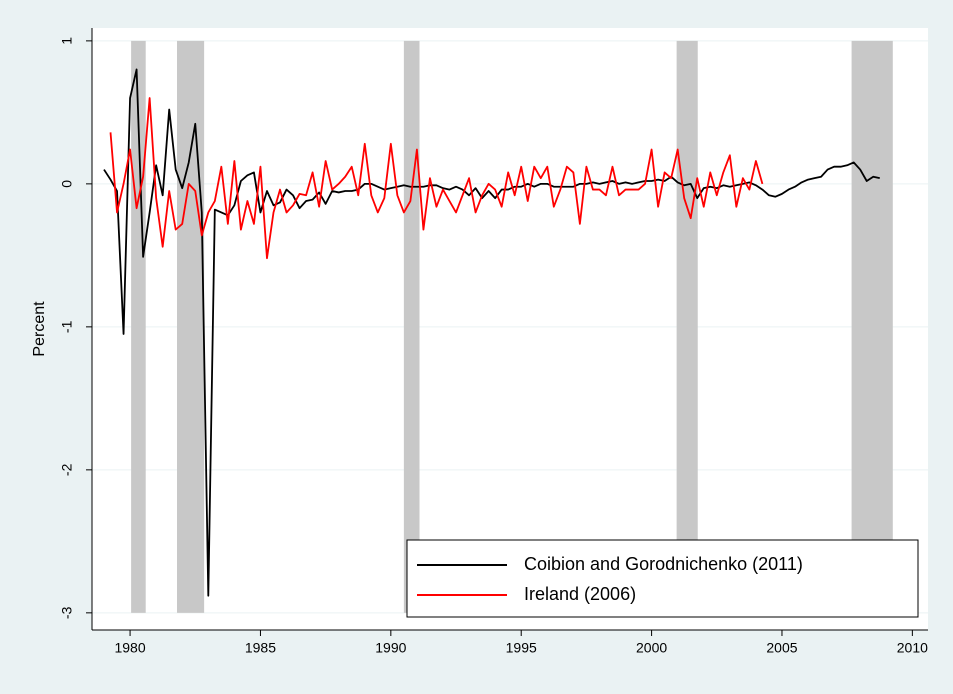 This screenshot has height=694, width=953. What do you see at coordinates (260, 648) in the screenshot?
I see `x-tick-label: 1985` at bounding box center [260, 648].